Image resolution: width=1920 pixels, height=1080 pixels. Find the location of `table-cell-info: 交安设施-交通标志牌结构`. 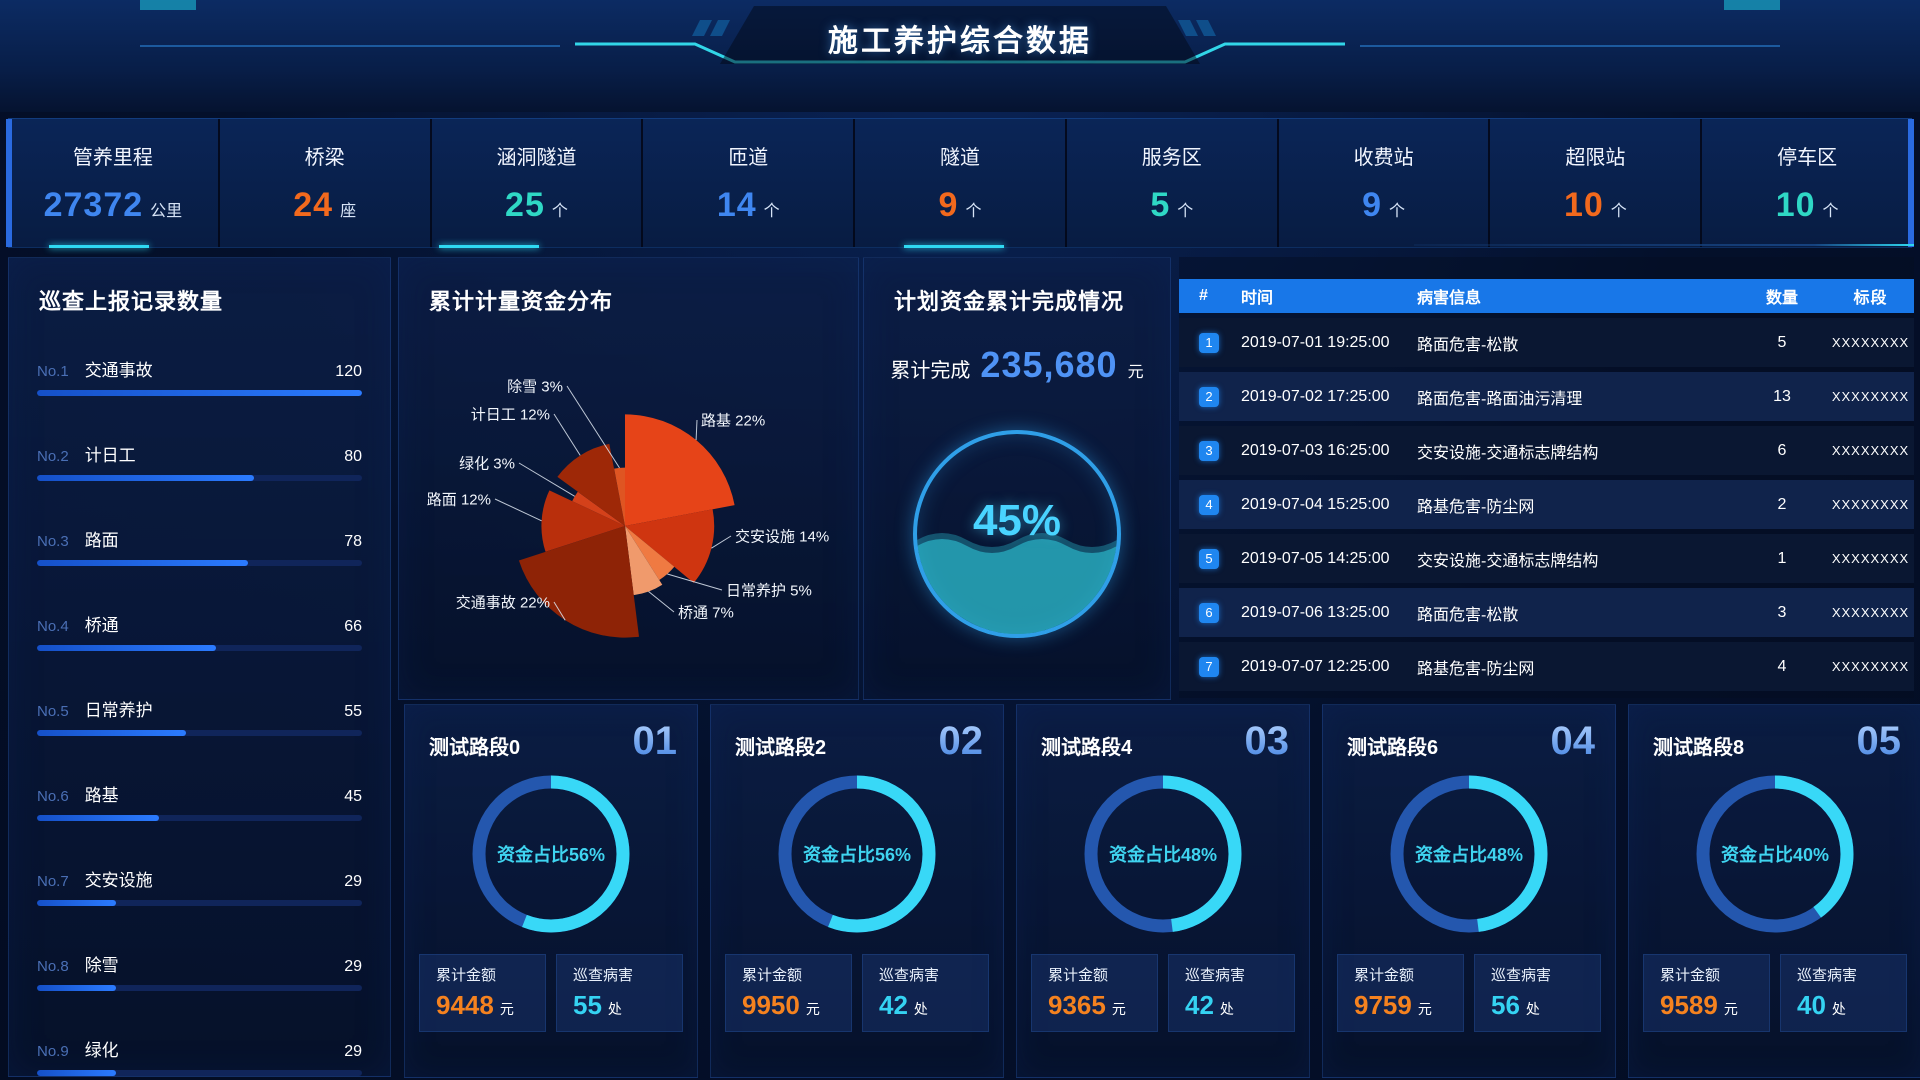

table-cell-info: 交安设施-交通标志牌结构 is located at coordinates (1508, 453).